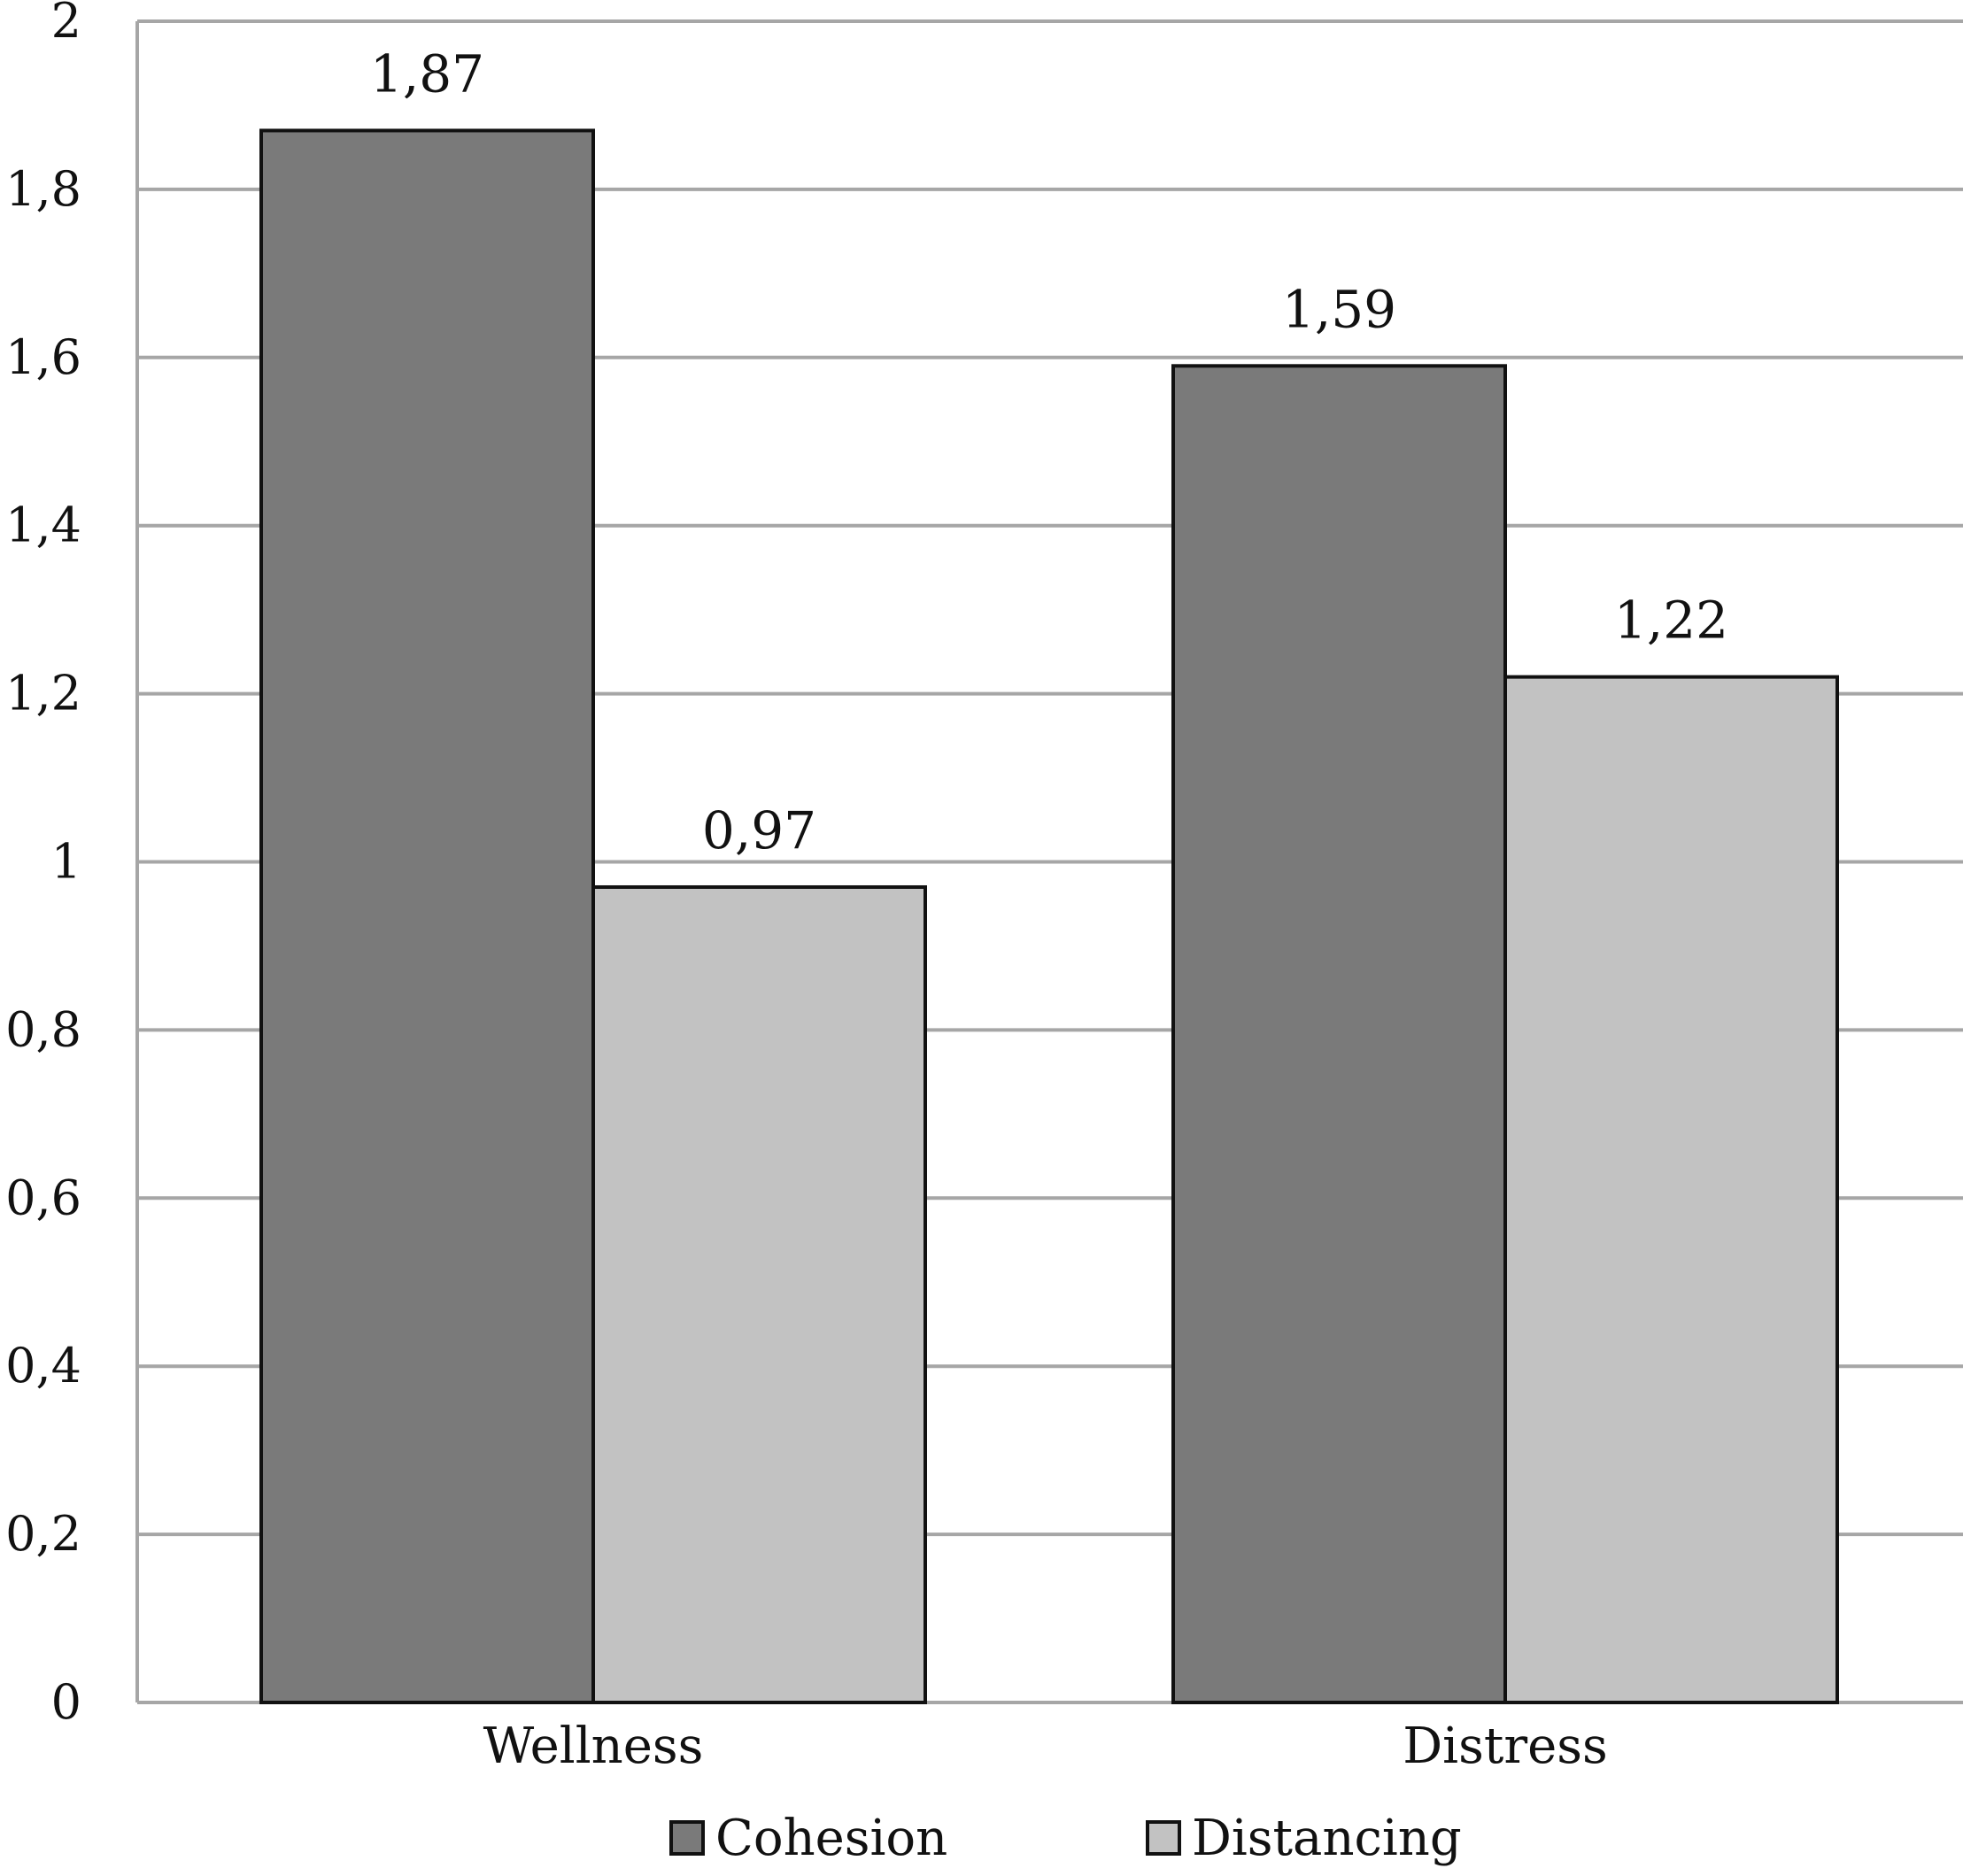 The width and height of the screenshot is (1963, 1876). Describe the element at coordinates (1327, 1838) in the screenshot. I see `legend-label-distancing: Distancing` at that location.